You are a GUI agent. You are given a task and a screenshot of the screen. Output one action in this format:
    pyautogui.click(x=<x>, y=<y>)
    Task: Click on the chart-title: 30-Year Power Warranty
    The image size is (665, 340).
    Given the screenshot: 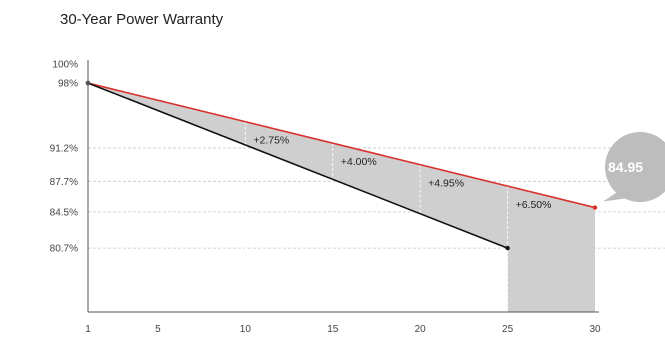 What is the action you would take?
    pyautogui.click(x=142, y=19)
    